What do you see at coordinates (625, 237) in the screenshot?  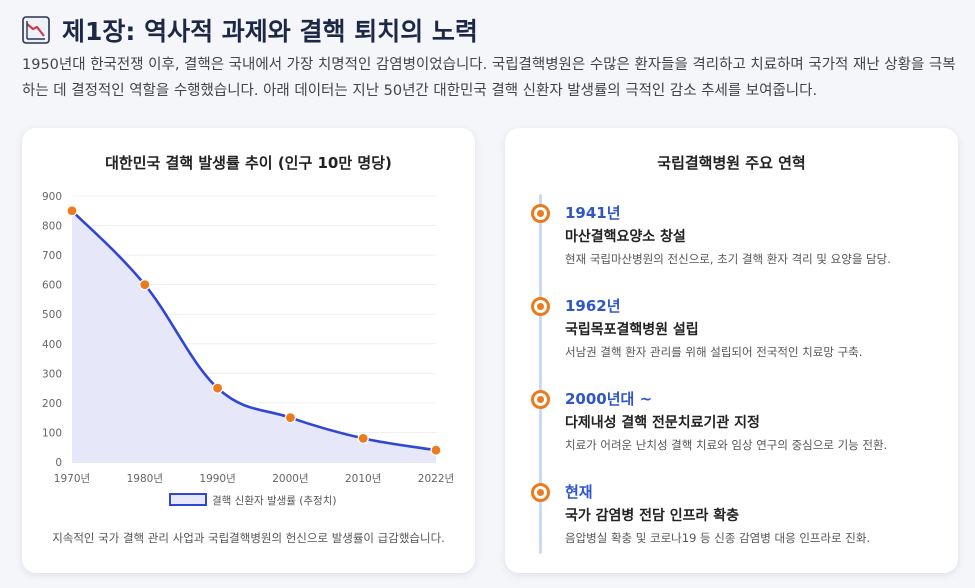 I see `timeline-heading: 마산결핵요양소 창설` at bounding box center [625, 237].